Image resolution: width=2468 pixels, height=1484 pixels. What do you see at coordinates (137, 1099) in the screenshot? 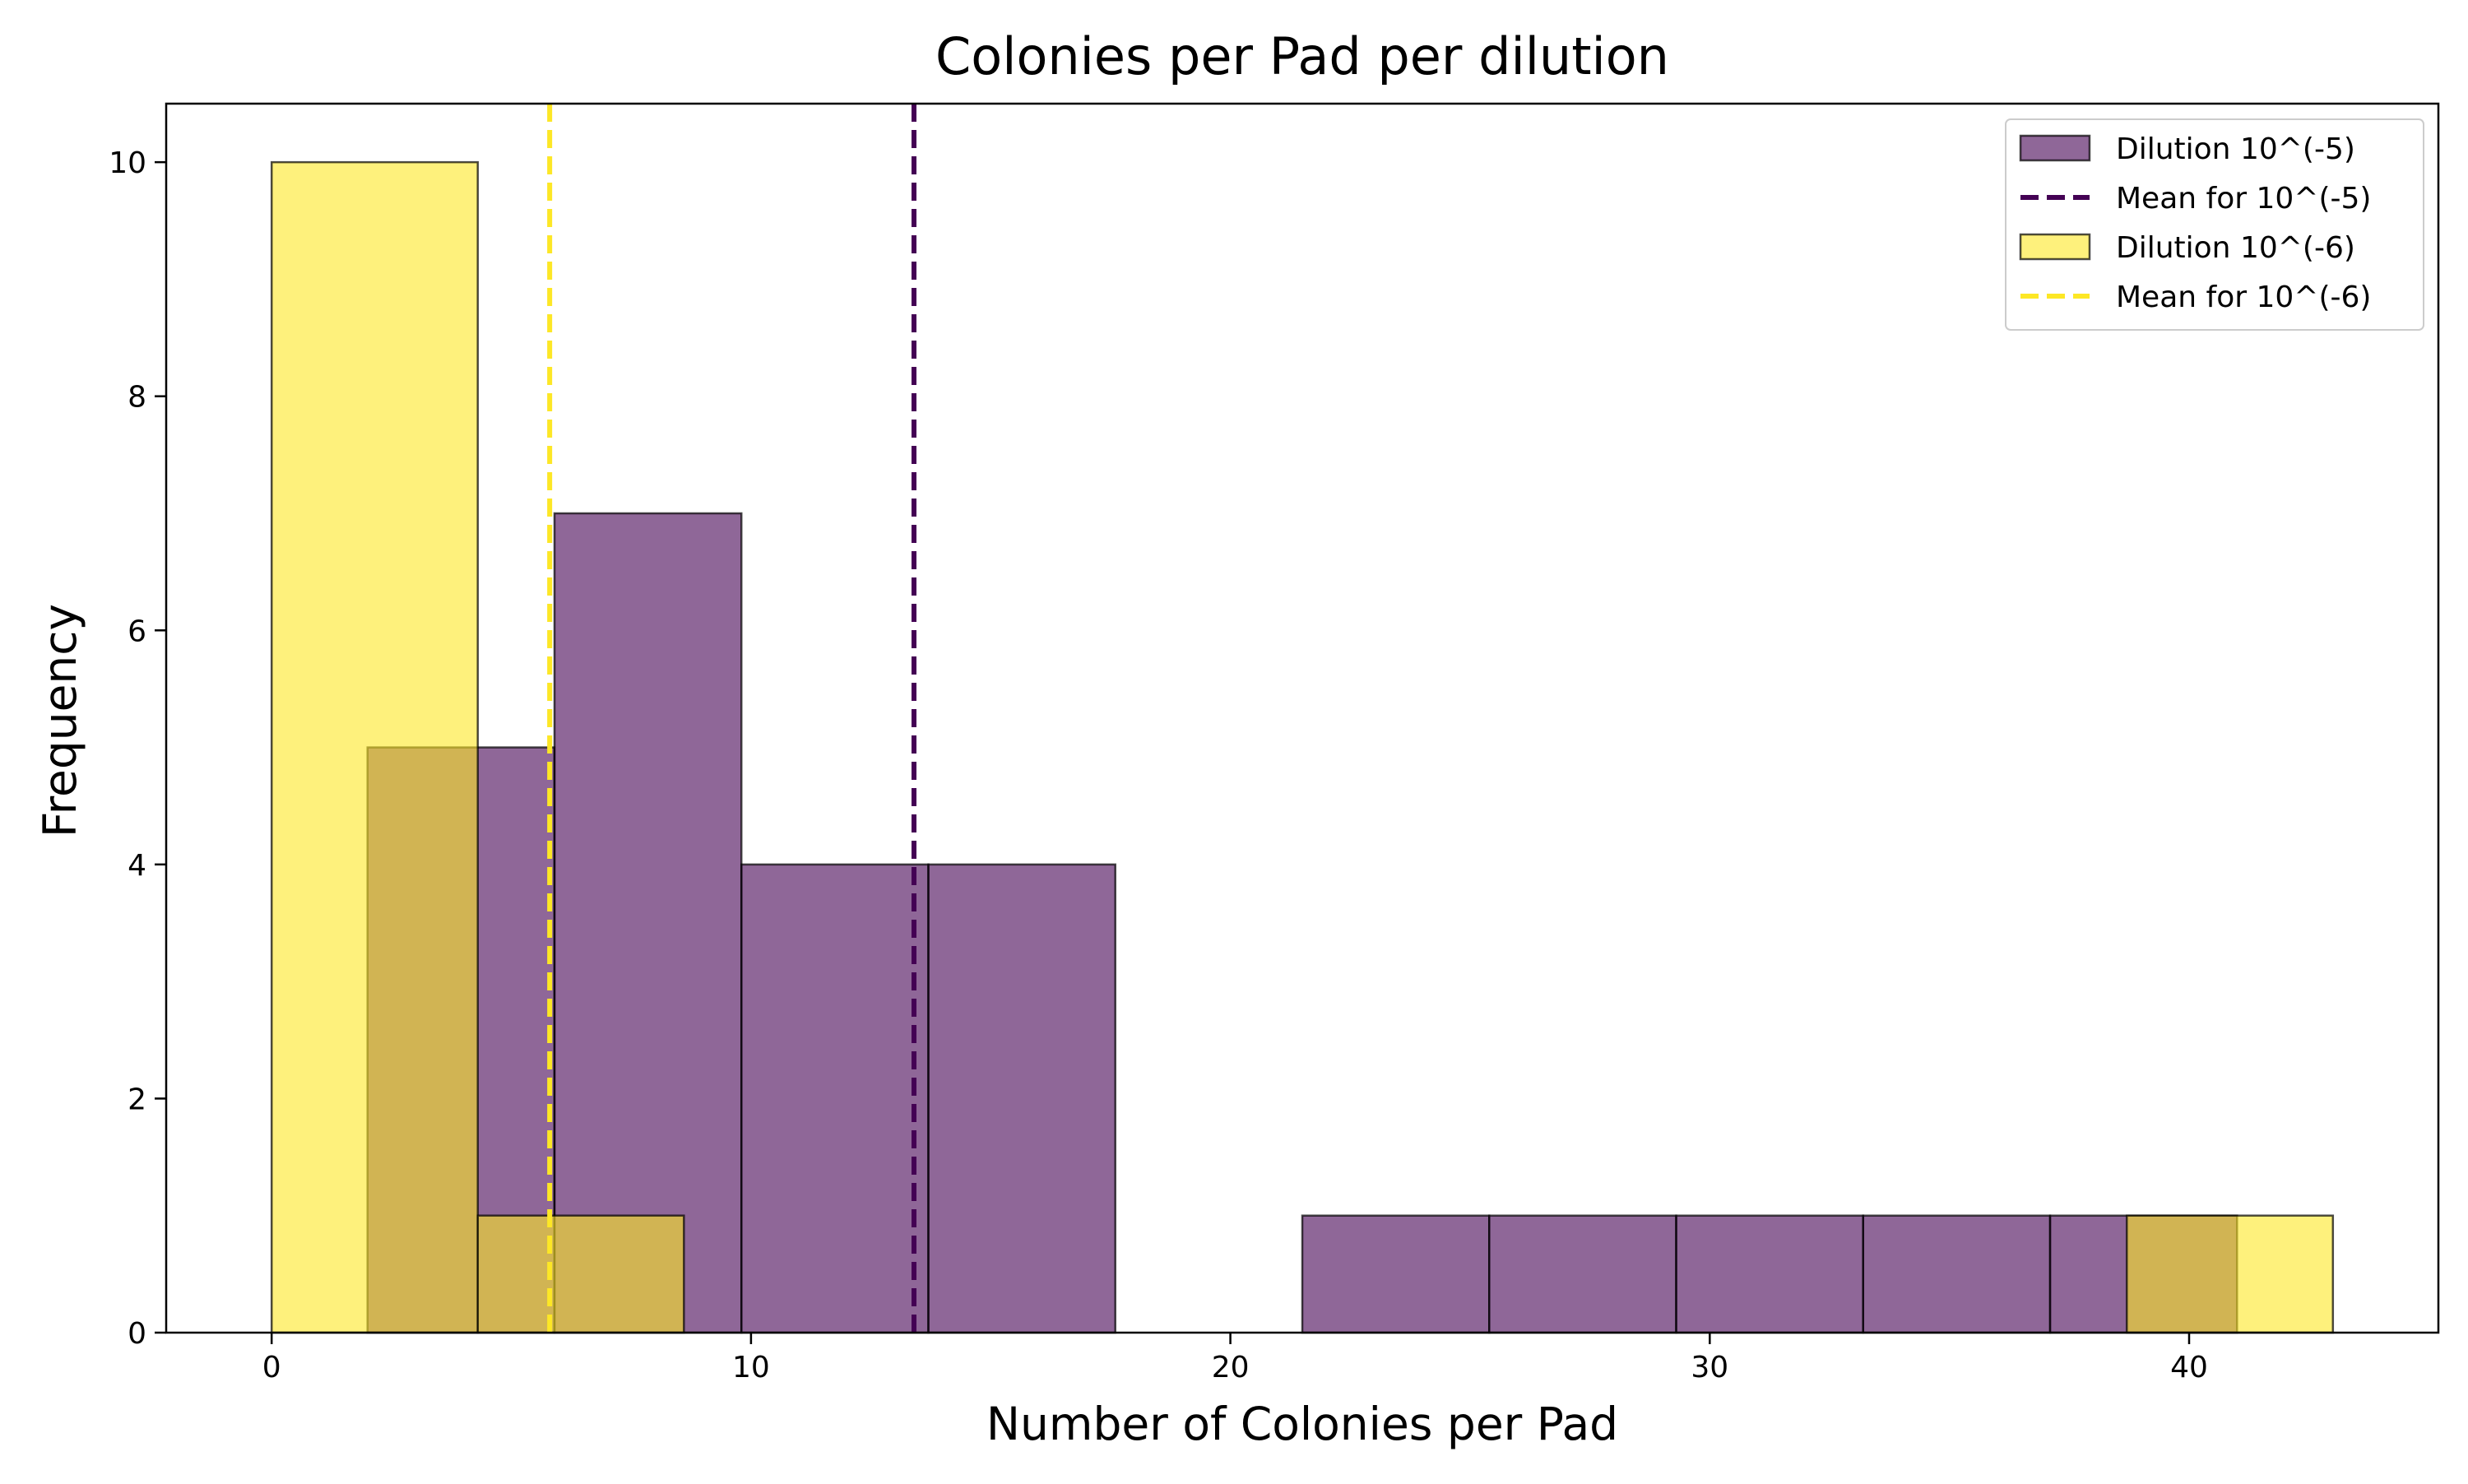
I see `y-tick-label: 2` at bounding box center [137, 1099].